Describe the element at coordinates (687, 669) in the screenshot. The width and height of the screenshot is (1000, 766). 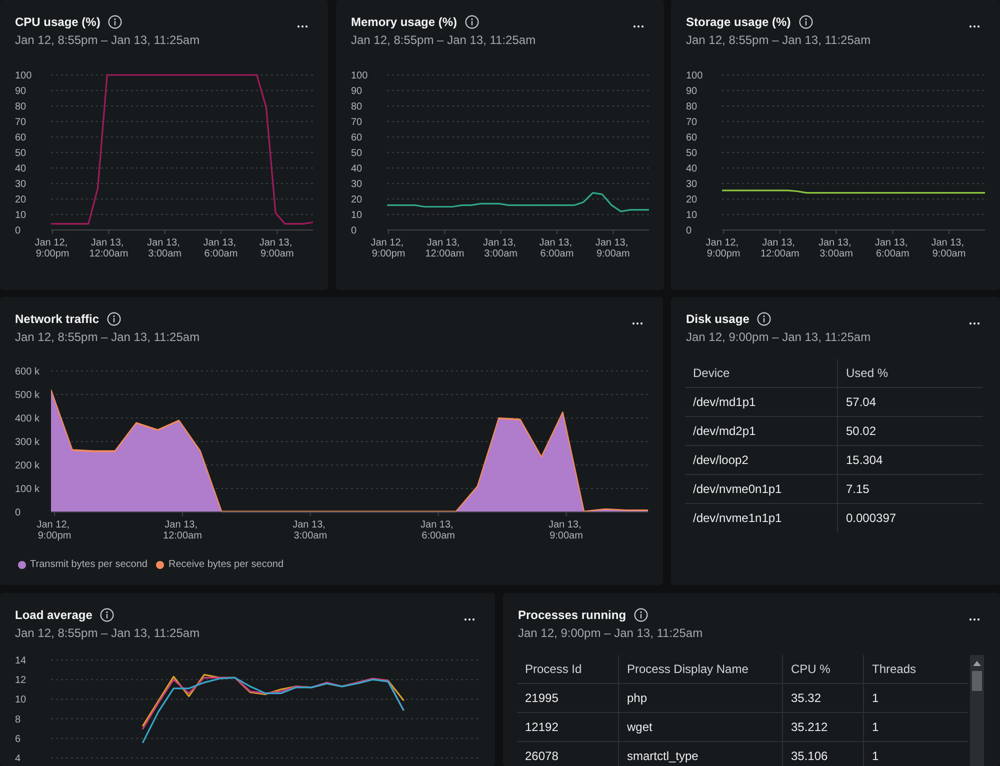
I see `category-label: Process Display Name` at that location.